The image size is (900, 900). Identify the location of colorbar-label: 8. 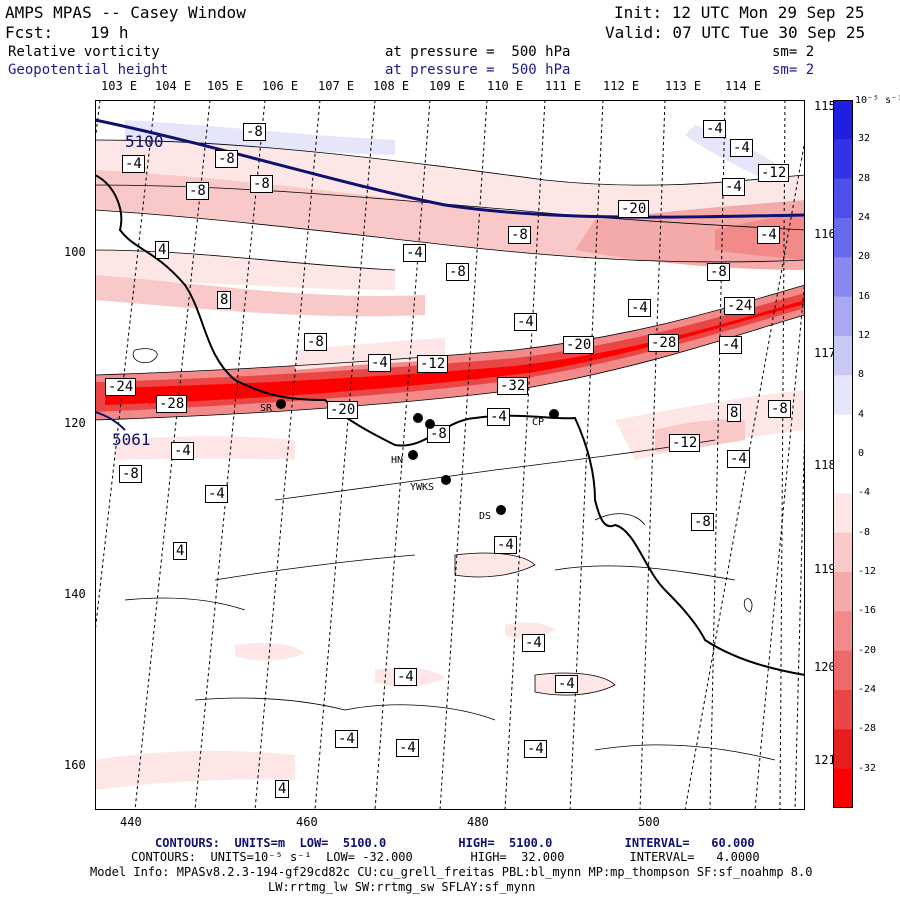
(861, 375).